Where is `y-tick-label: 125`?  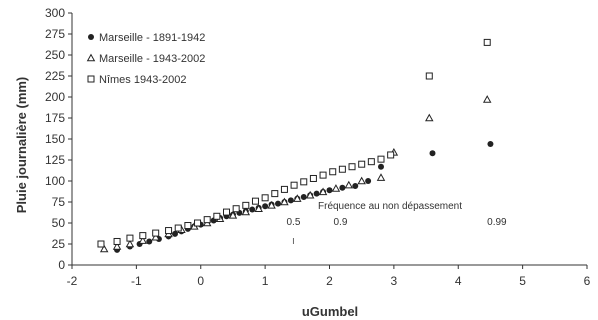
y-tick-label: 125 is located at coordinates (55, 160).